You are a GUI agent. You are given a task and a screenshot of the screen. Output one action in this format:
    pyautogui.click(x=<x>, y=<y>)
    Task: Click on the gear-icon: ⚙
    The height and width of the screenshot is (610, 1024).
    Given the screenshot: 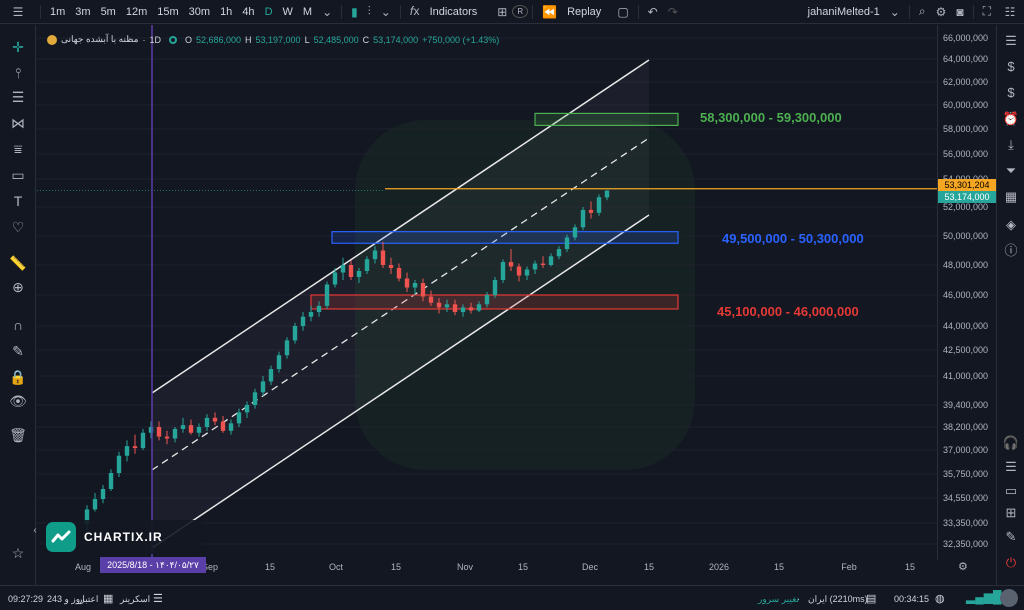 What is the action you would take?
    pyautogui.click(x=941, y=11)
    